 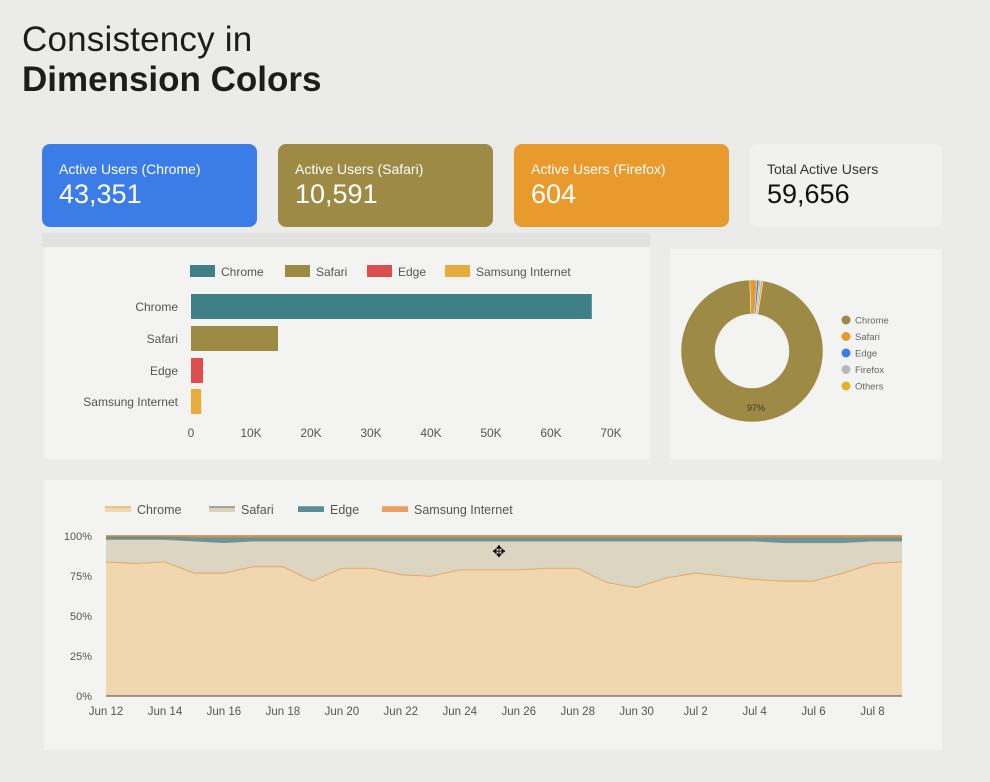 What do you see at coordinates (164, 371) in the screenshot?
I see `category-label: Edge` at bounding box center [164, 371].